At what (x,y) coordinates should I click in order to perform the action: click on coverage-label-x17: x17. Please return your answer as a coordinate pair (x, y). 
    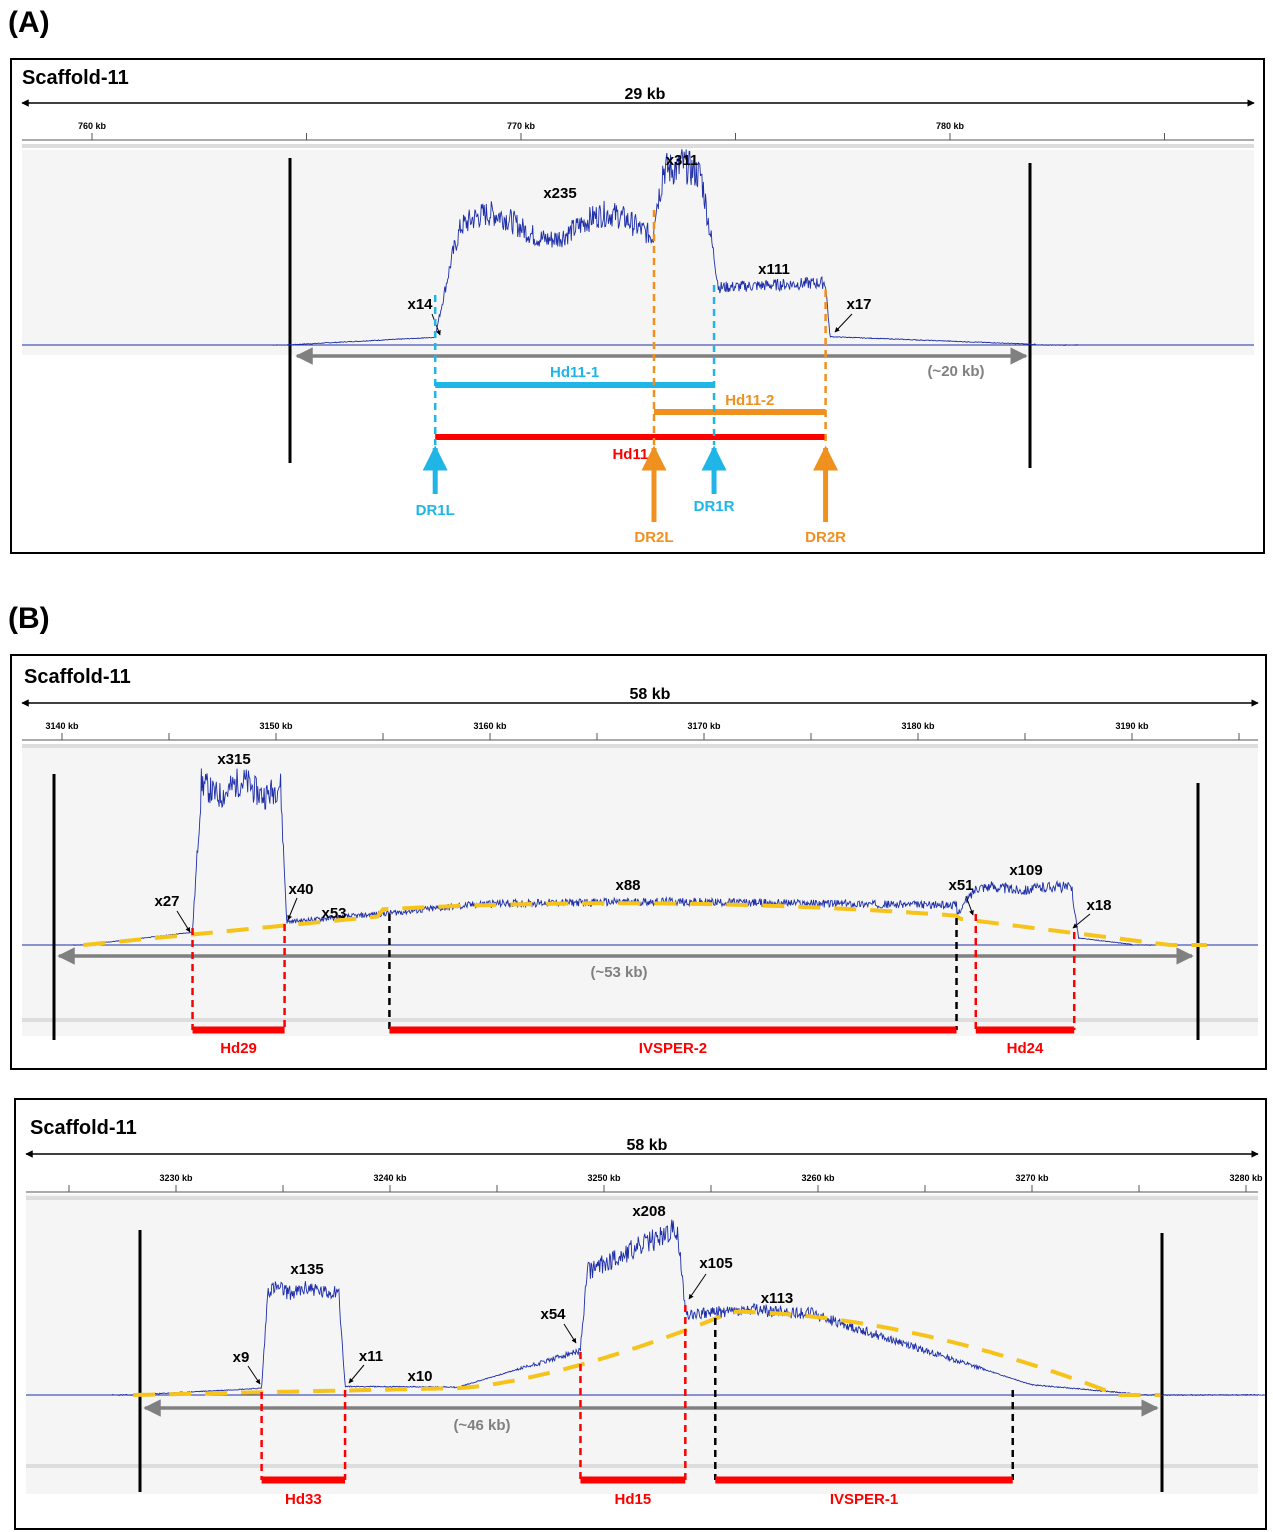
    Looking at the image, I should click on (858, 304).